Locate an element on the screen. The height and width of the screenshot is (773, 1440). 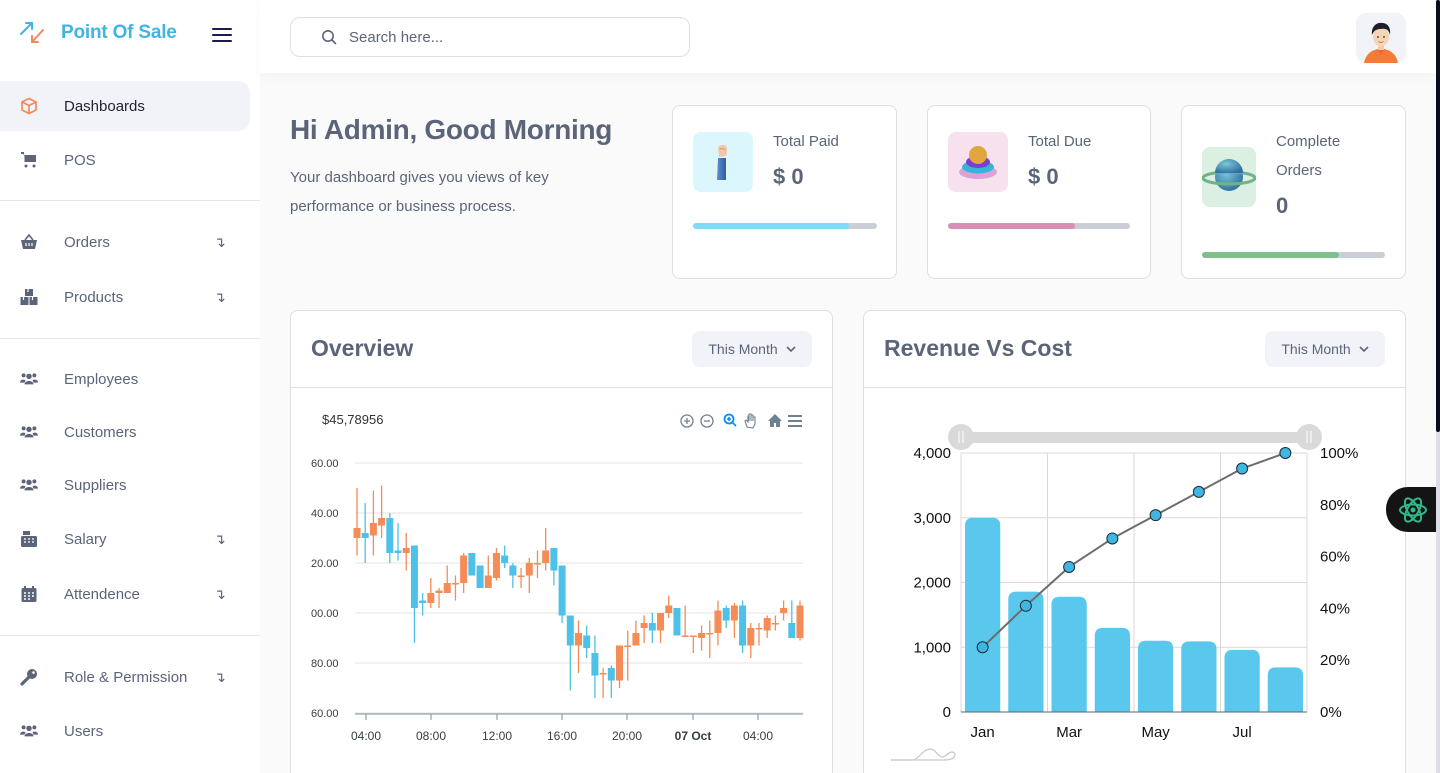
sidebar-item-employees: Employees is located at coordinates (125, 379).